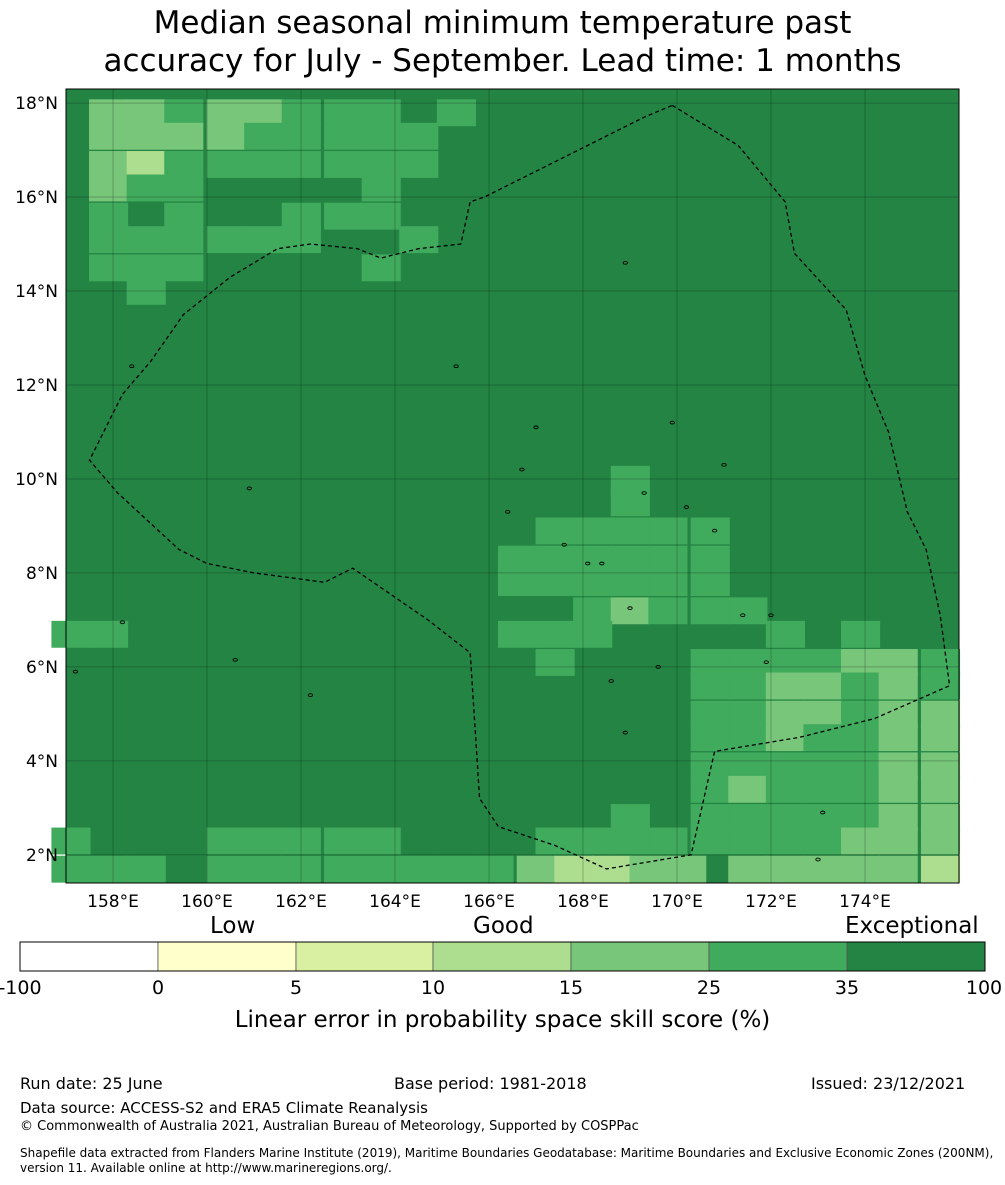  Describe the element at coordinates (207, 902) in the screenshot. I see `lon-tick-label: 160°E` at that location.